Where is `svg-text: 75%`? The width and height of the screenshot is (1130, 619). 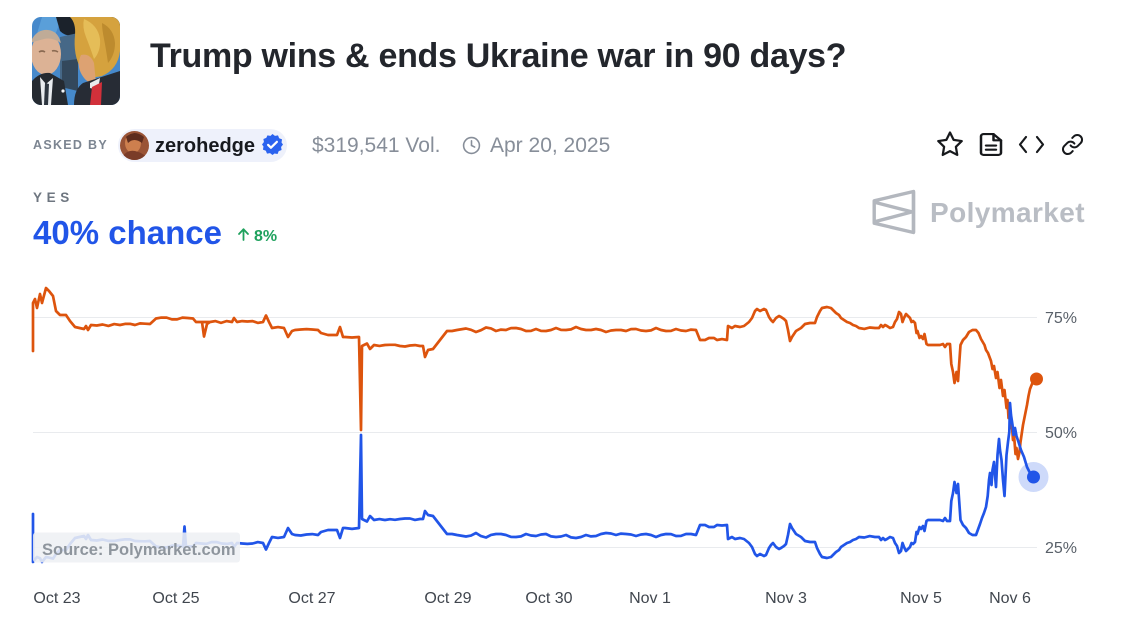
svg-text: 75% is located at coordinates (1061, 318).